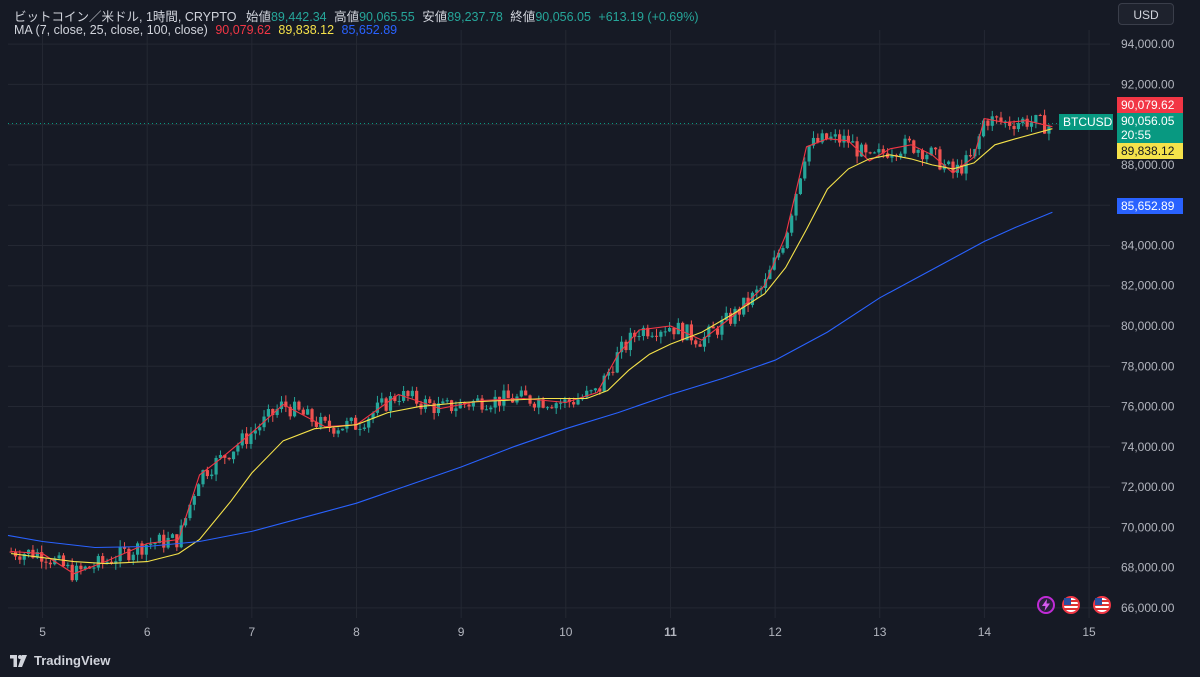 Image resolution: width=1200 pixels, height=677 pixels. I want to click on ohlc-close-value: 90,056.05, so click(563, 17).